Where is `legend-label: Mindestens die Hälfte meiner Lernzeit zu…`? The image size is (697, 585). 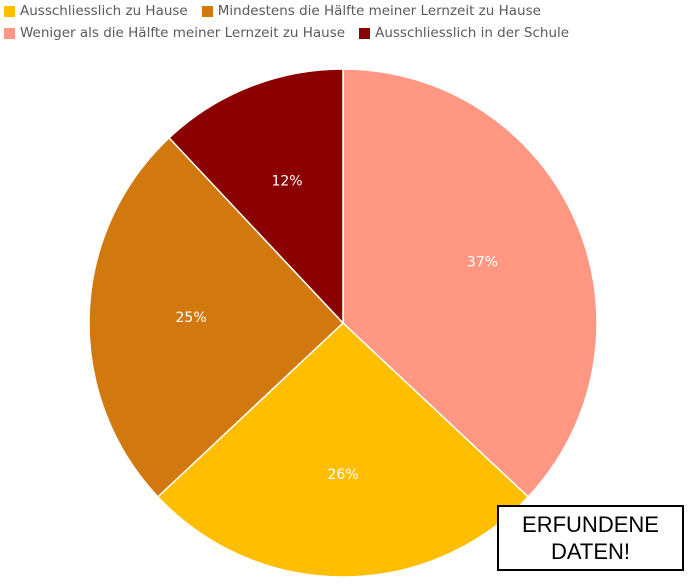
legend-label: Mindestens die Hälfte meiner Lernzeit zu… is located at coordinates (379, 11).